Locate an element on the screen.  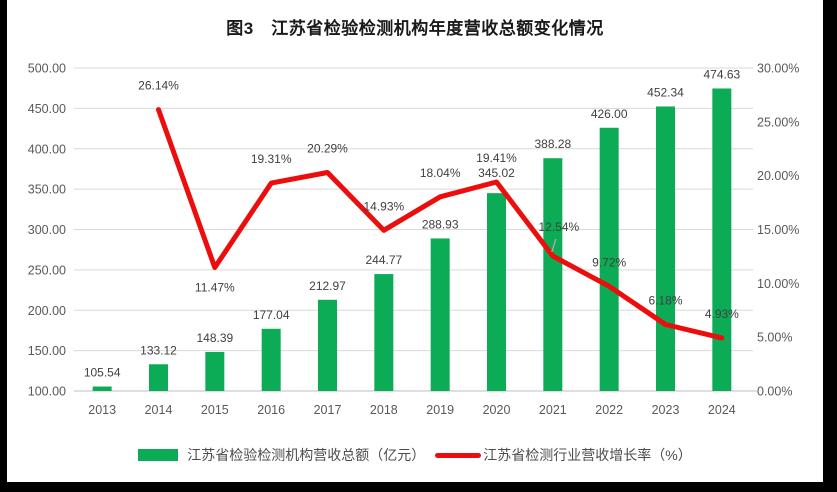
right-axis-tick-label: 0.00% is located at coordinates (774, 392).